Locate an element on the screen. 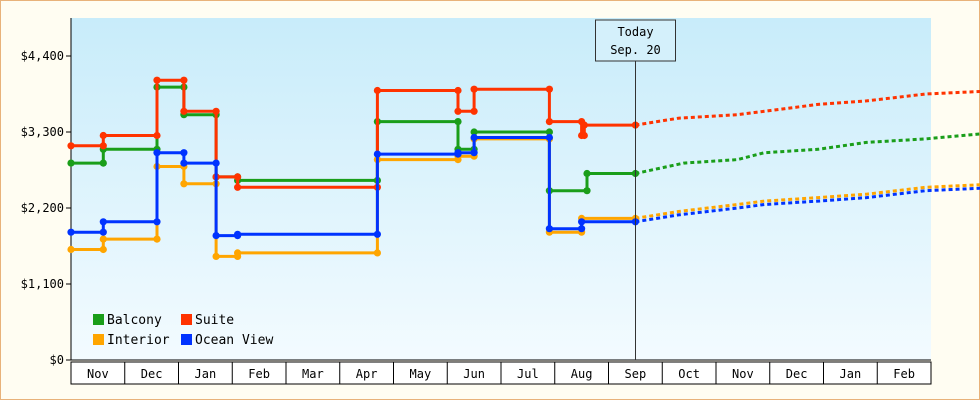 This screenshot has height=400, width=980. legend-label-ocean-view: Ocean View is located at coordinates (234, 340).